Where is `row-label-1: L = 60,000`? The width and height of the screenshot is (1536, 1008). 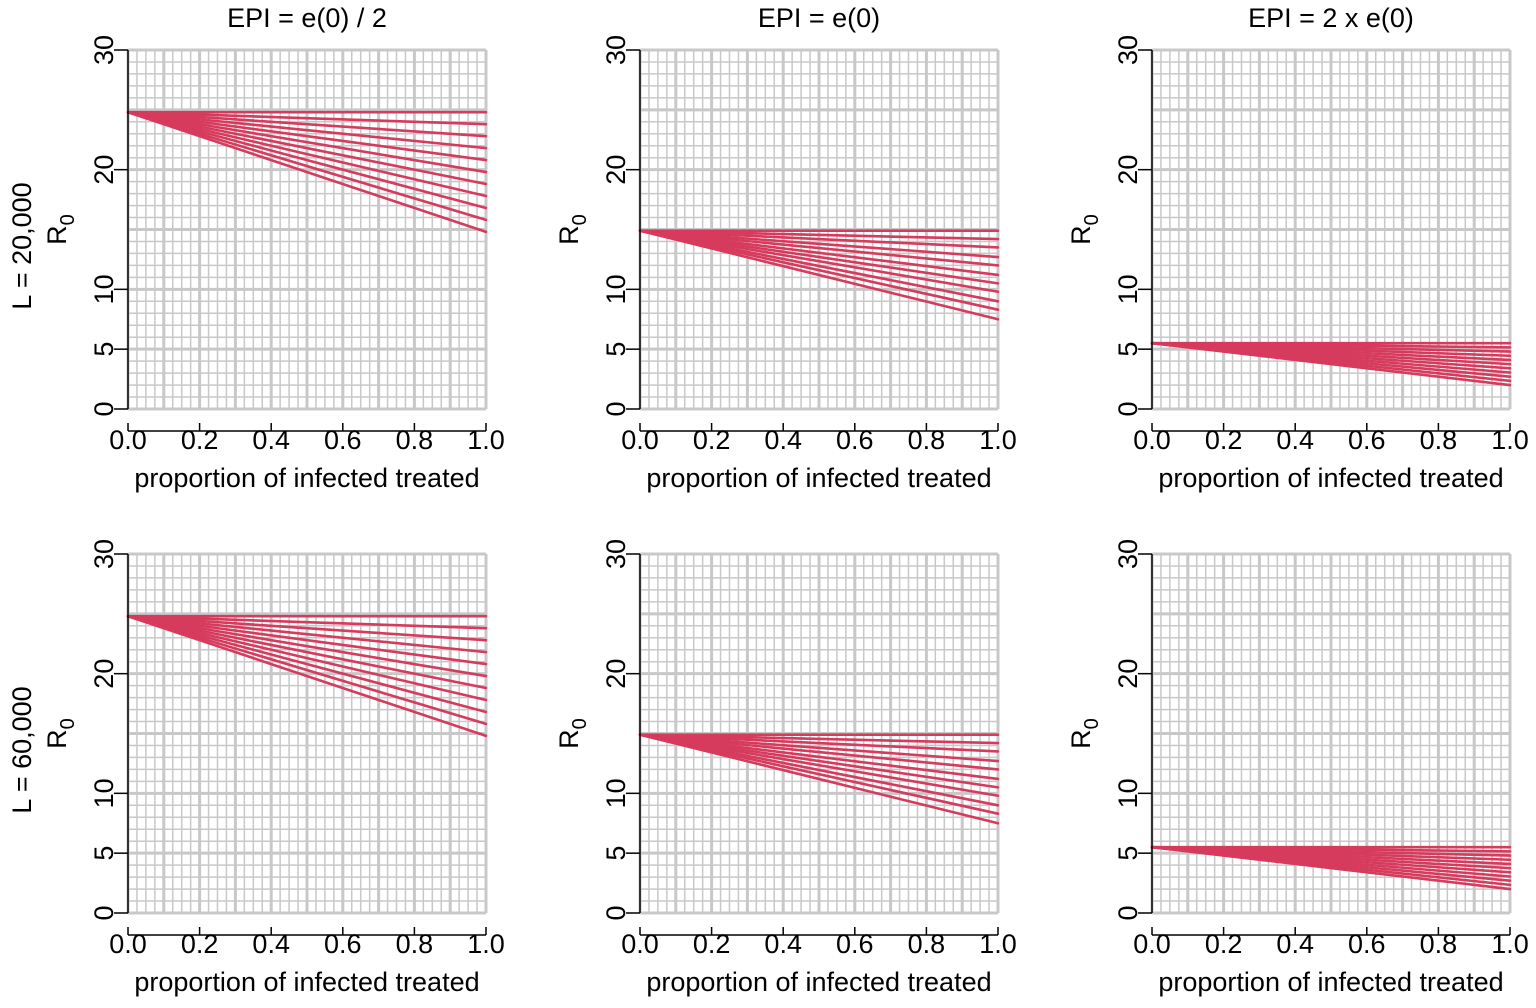
row-label-1: L = 60,000 is located at coordinates (22, 749).